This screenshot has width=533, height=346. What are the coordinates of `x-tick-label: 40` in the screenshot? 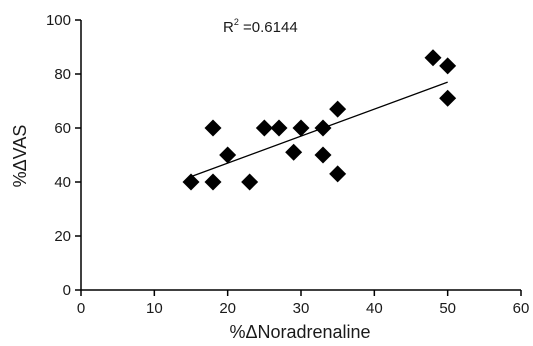 It's located at (374, 308).